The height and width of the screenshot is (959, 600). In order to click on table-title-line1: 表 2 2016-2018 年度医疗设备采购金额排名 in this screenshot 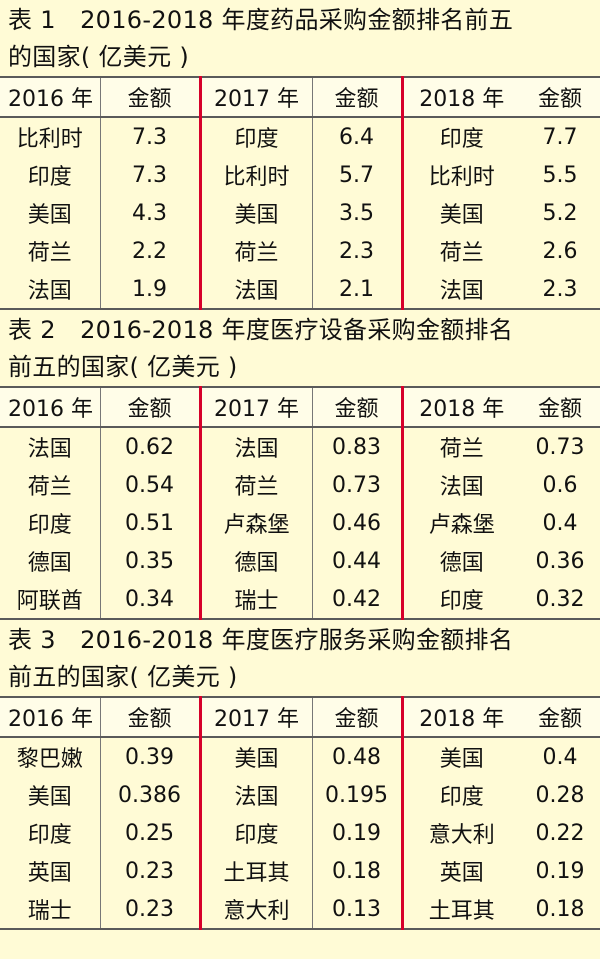, I will do `click(261, 330)`.